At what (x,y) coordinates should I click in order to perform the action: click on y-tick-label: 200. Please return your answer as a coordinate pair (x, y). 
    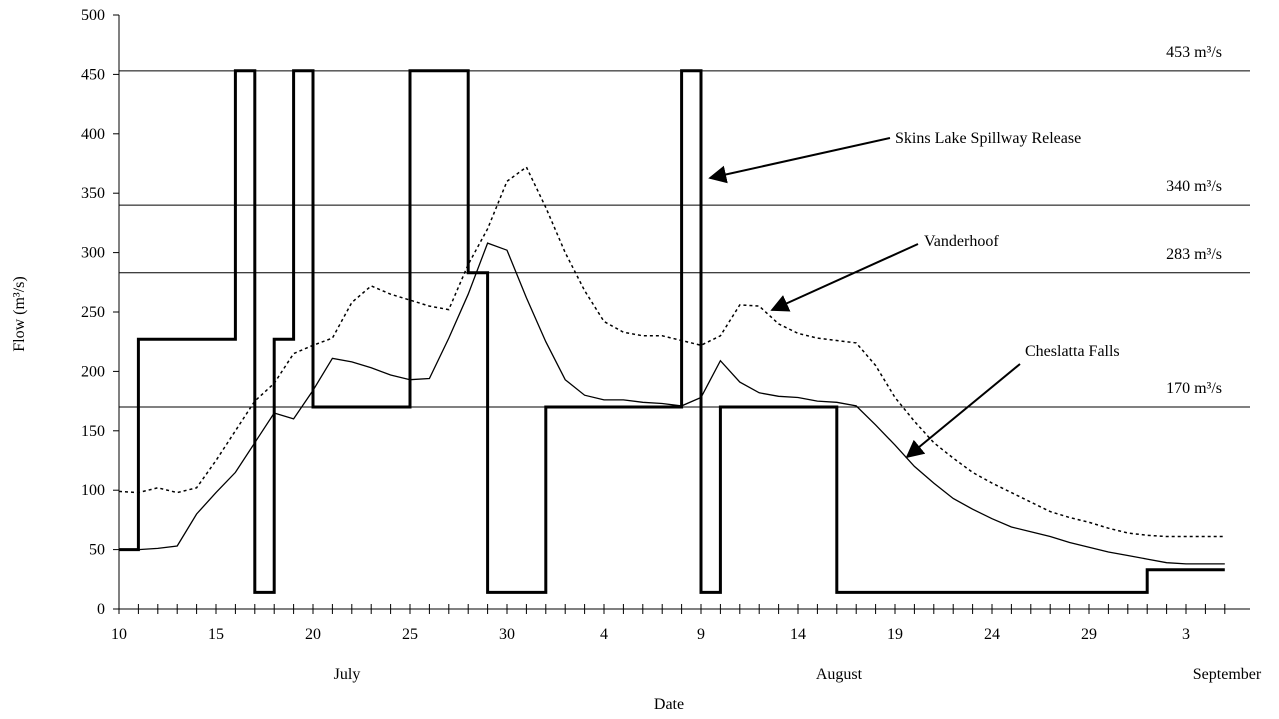
    Looking at the image, I should click on (93, 371).